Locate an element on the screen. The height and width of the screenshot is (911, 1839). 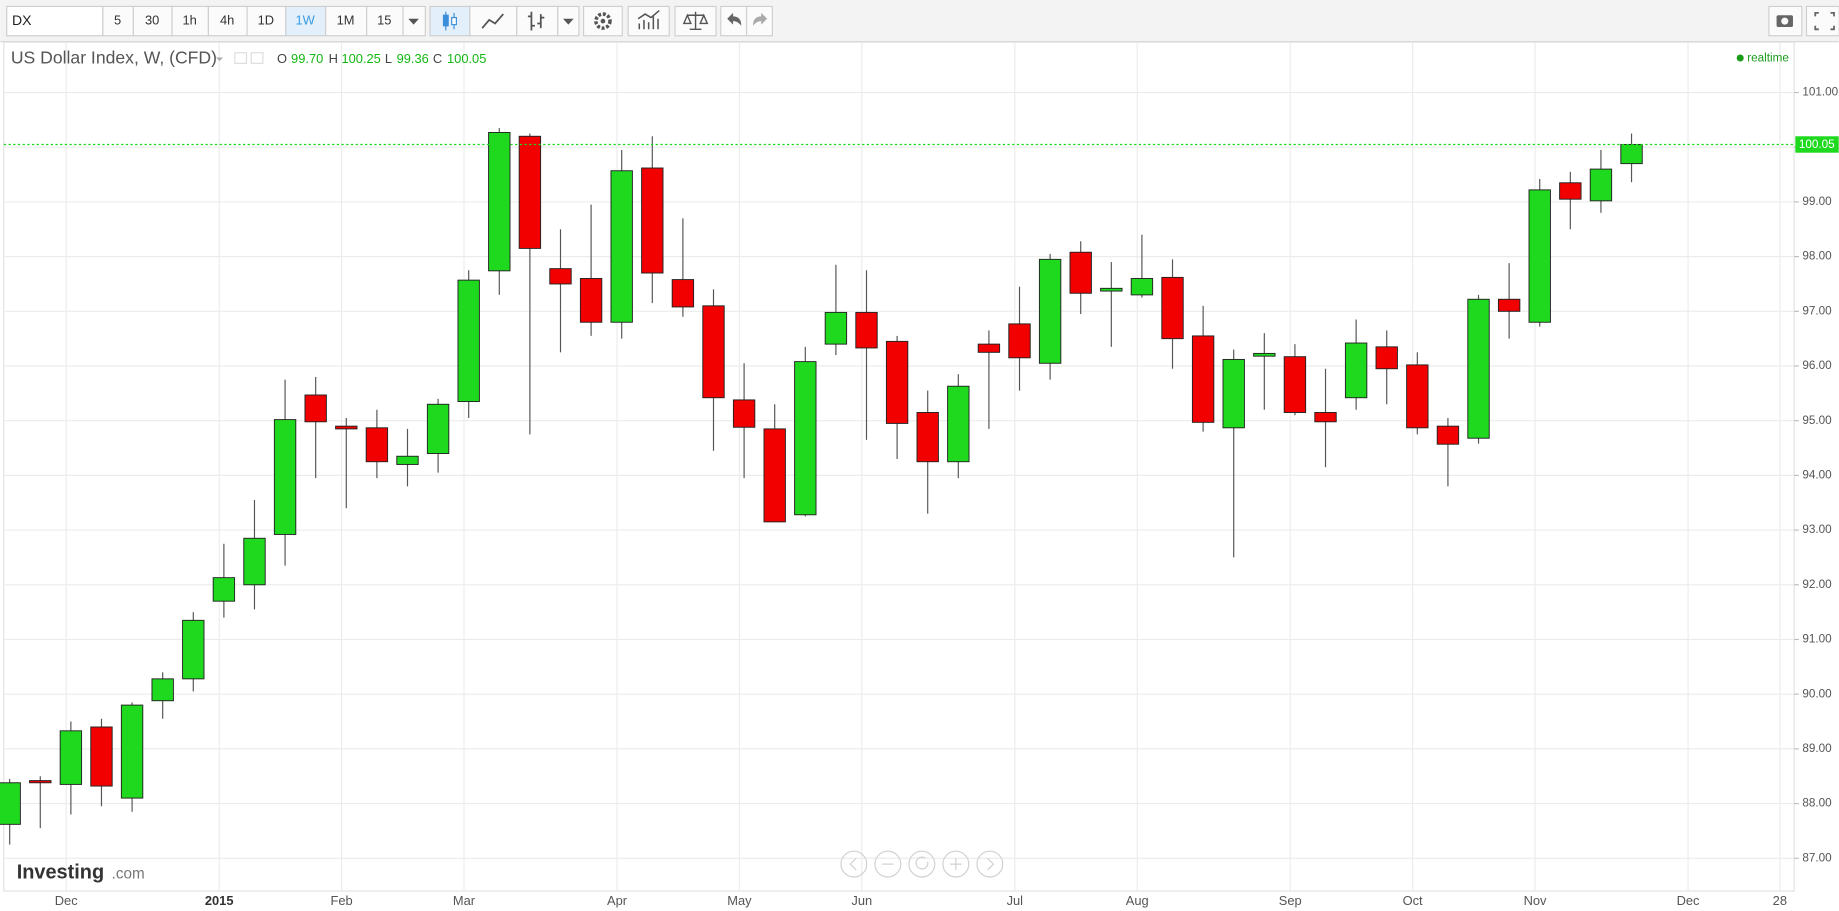
scroll-left is located at coordinates (854, 864).